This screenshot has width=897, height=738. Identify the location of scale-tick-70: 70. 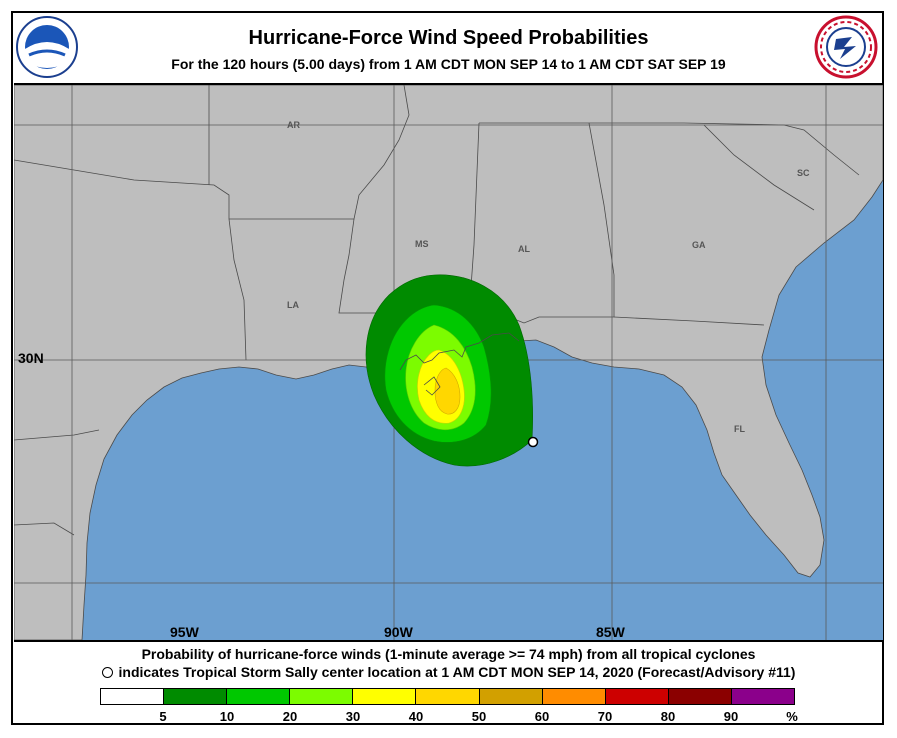
(605, 716).